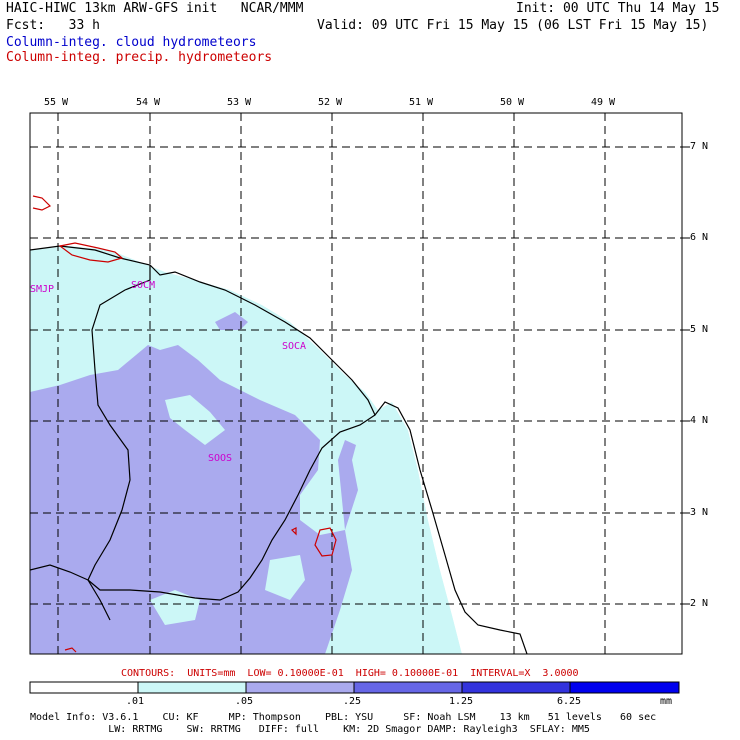 The image size is (740, 740). I want to click on lon-label-49w: 49 W, so click(603, 102).